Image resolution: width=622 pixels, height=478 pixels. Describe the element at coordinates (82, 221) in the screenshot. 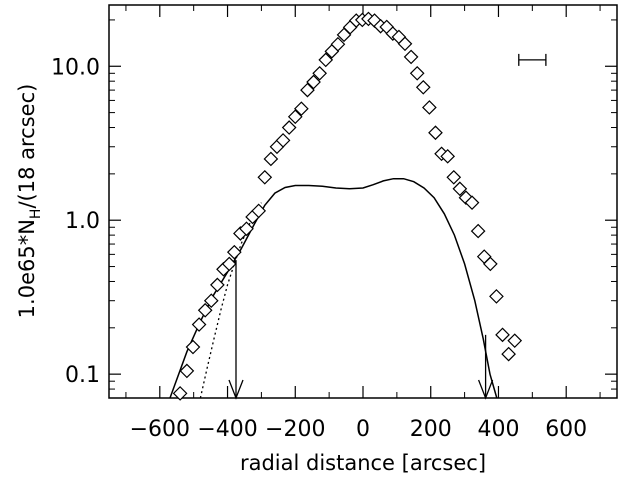

I see `y-tick-label: 1.0` at that location.